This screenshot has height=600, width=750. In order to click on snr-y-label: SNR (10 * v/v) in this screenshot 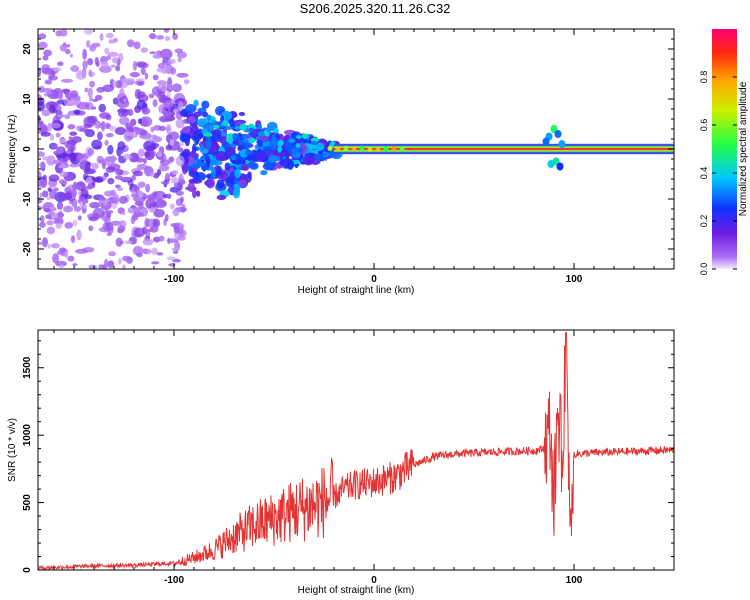, I will do `click(12, 450)`.